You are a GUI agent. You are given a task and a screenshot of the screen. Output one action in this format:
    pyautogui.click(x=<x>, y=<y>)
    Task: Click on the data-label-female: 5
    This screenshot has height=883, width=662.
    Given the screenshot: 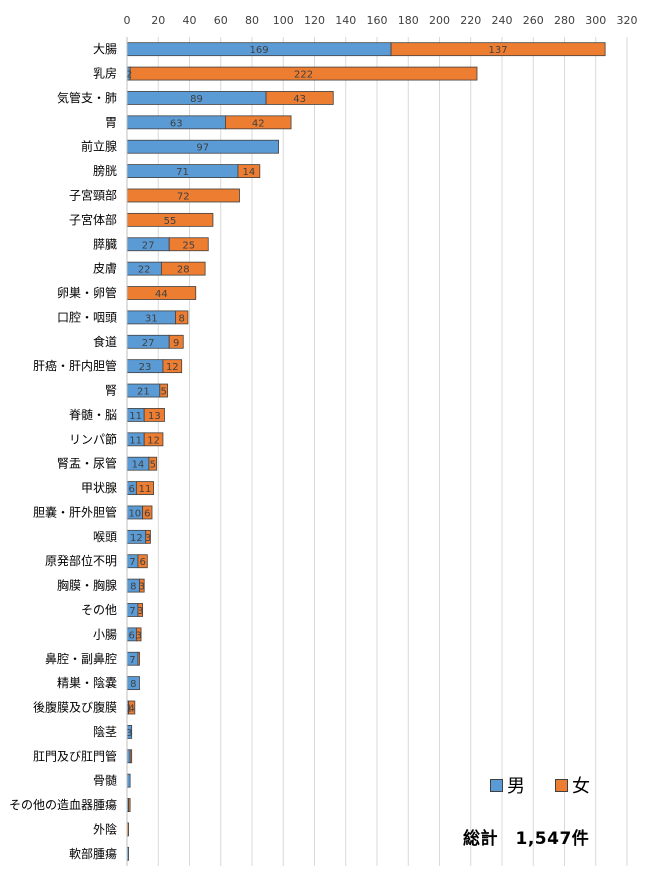 What is the action you would take?
    pyautogui.click(x=153, y=465)
    